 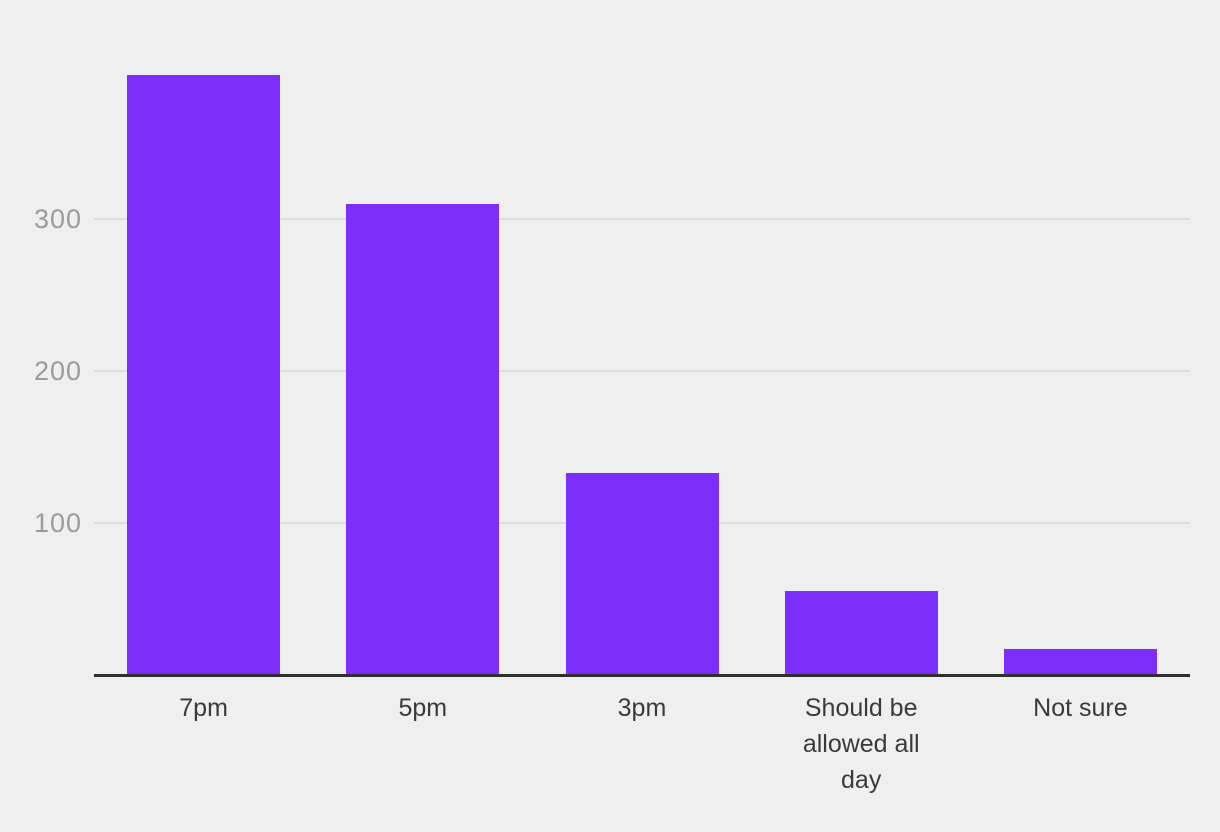 I want to click on y-tick-label: 100, so click(x=57, y=523).